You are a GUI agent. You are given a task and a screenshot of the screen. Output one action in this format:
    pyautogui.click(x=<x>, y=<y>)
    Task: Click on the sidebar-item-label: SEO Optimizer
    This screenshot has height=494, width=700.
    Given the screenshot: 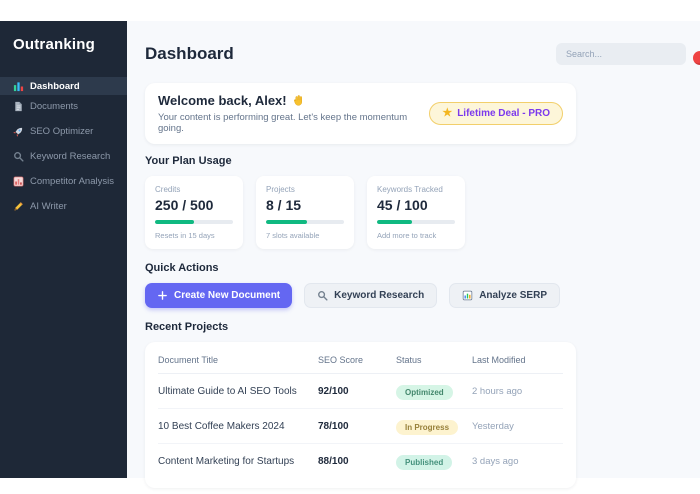 What is the action you would take?
    pyautogui.click(x=62, y=131)
    